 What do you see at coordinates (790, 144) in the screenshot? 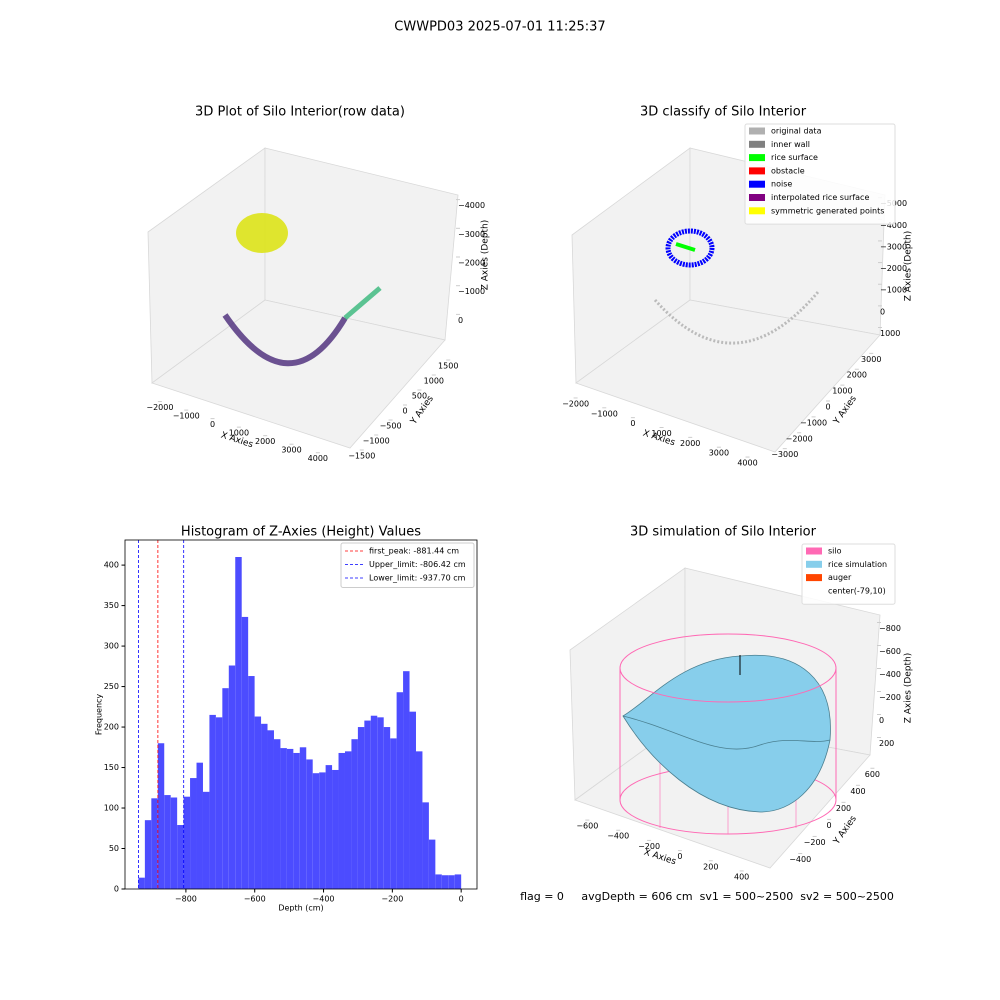
I see `legend-label: inner wall` at bounding box center [790, 144].